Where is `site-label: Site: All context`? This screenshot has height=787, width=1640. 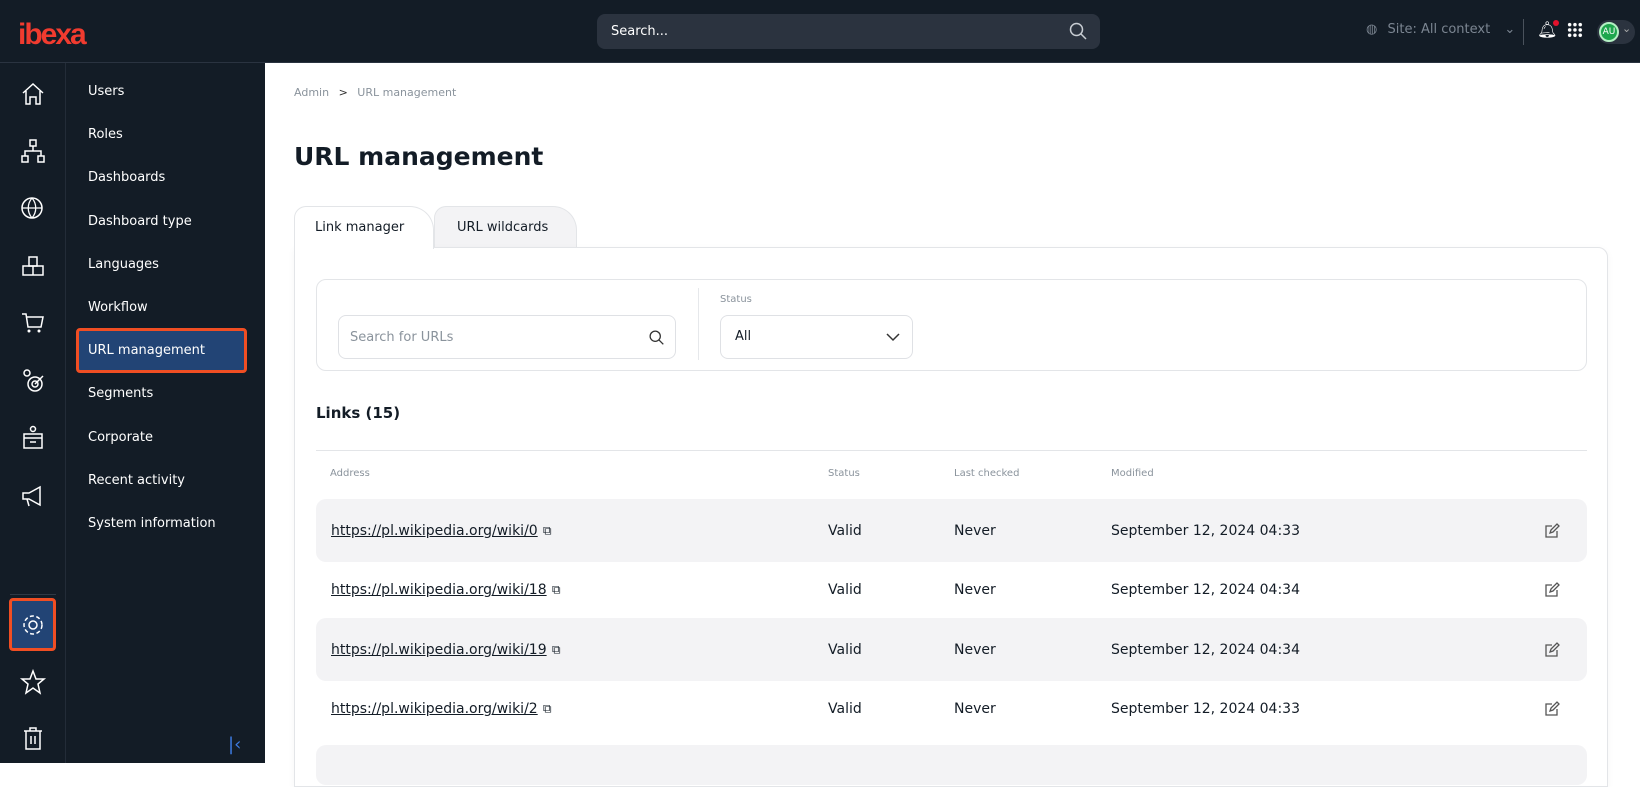 site-label: Site: All context is located at coordinates (1439, 29).